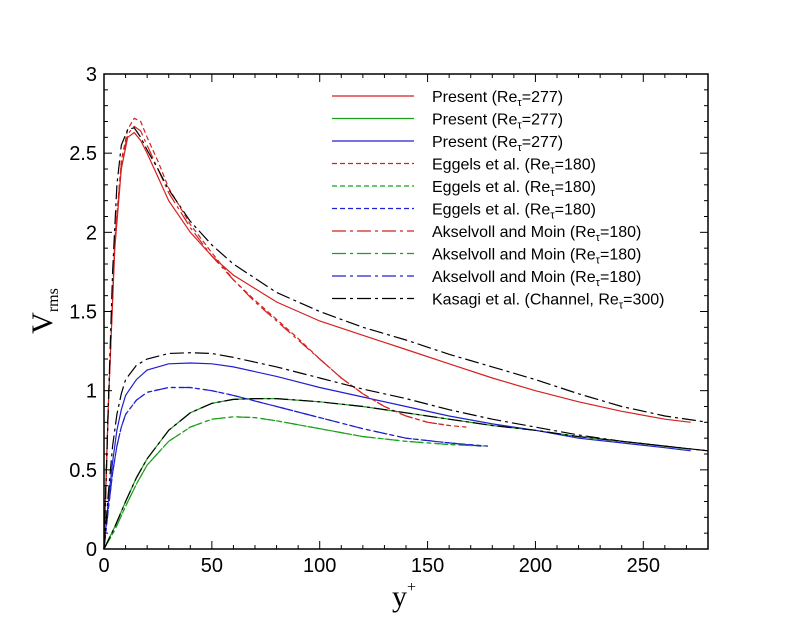  I want to click on y-tick-label: 1.5, so click(83, 313).